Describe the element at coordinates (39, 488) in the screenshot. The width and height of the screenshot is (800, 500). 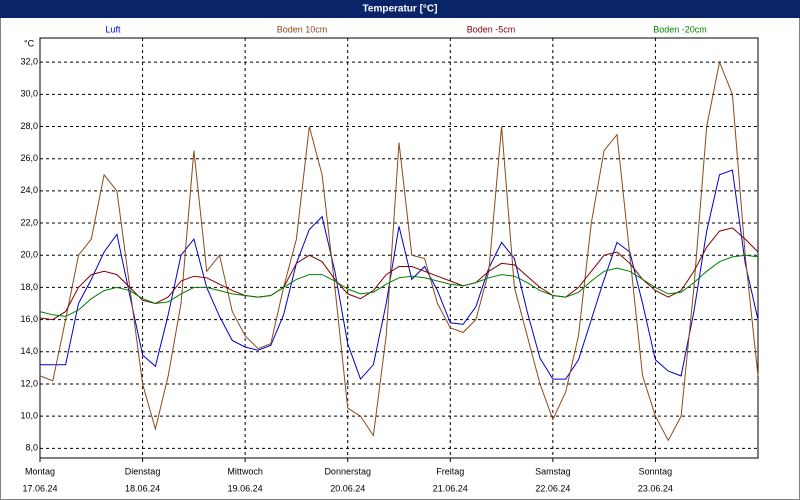
I see `x-tick-sublabel: 17.06.24` at that location.